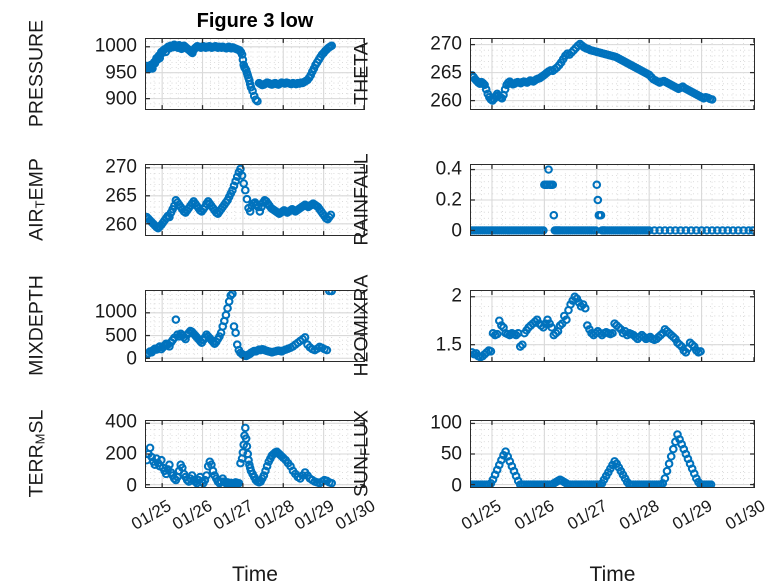  I want to click on y-tick-mixdepth-0: 1000, so click(115, 312).